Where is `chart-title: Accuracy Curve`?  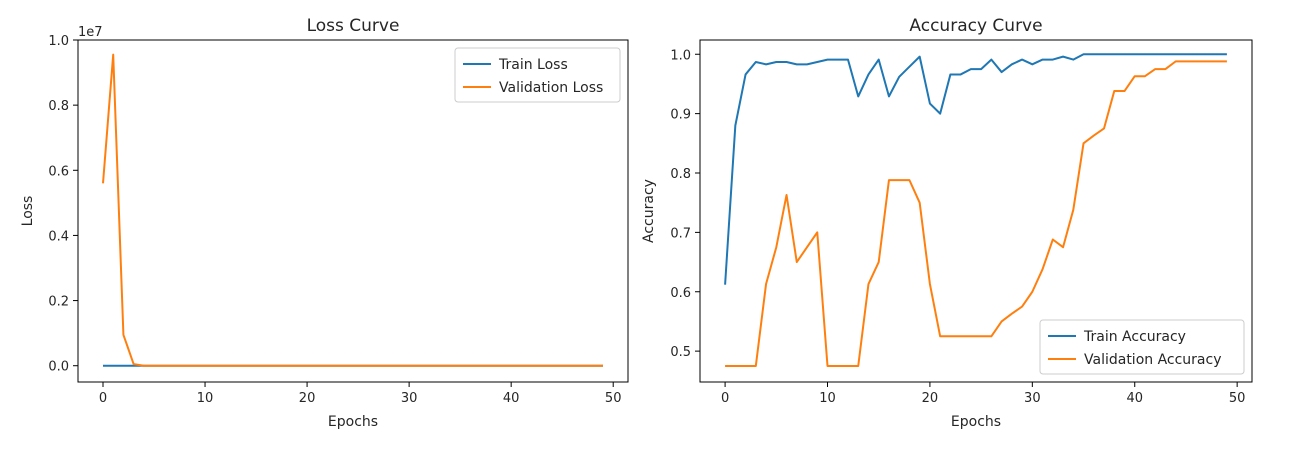
chart-title: Accuracy Curve is located at coordinates (975, 26).